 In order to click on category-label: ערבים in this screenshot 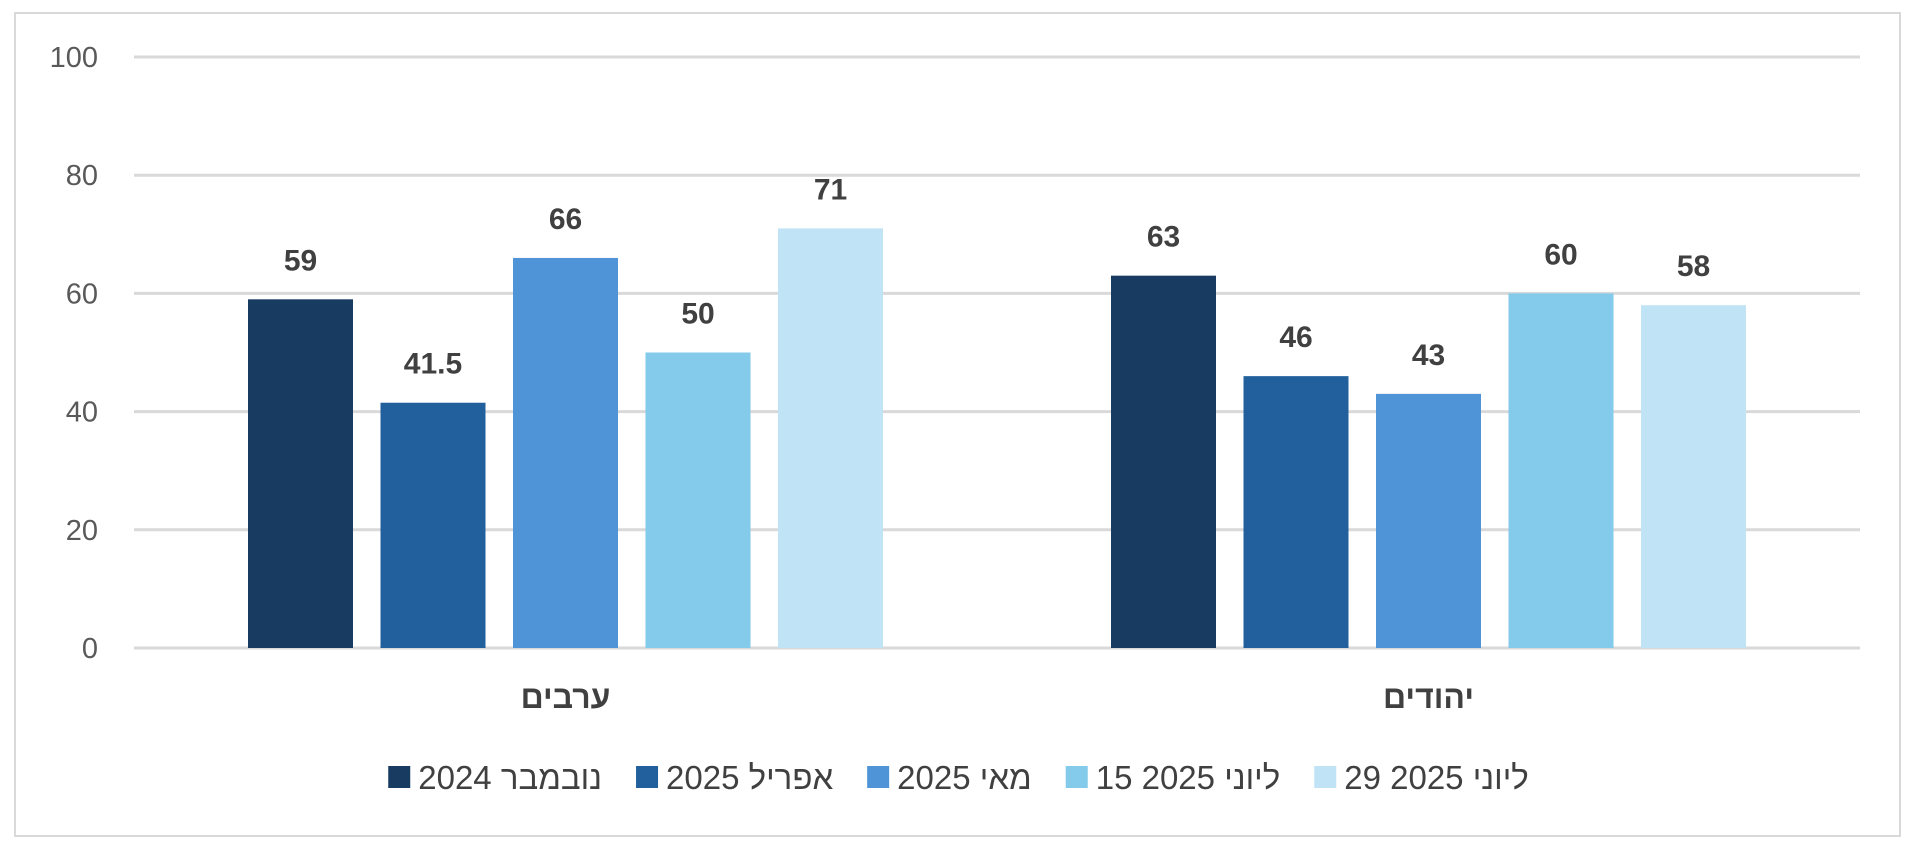, I will do `click(566, 697)`.